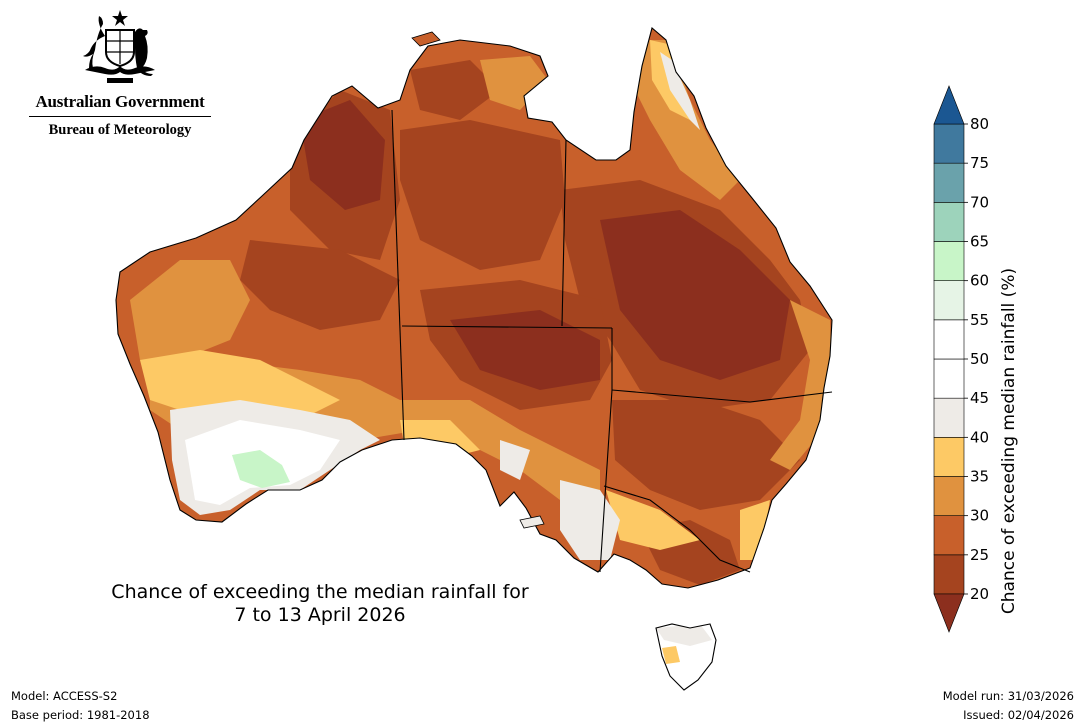 This screenshot has width=1085, height=726. Describe the element at coordinates (120, 101) in the screenshot. I see `government-name: Australian Government` at that location.